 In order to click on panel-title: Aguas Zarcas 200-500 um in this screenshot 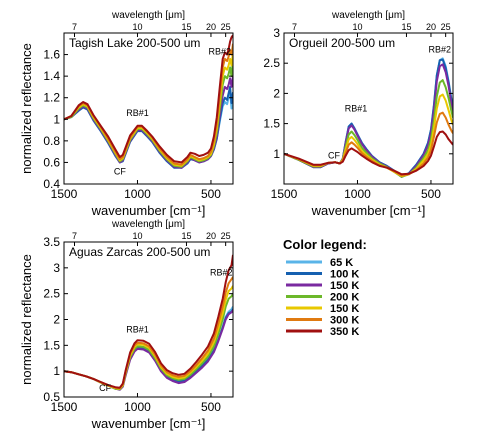, I will do `click(139, 252)`.